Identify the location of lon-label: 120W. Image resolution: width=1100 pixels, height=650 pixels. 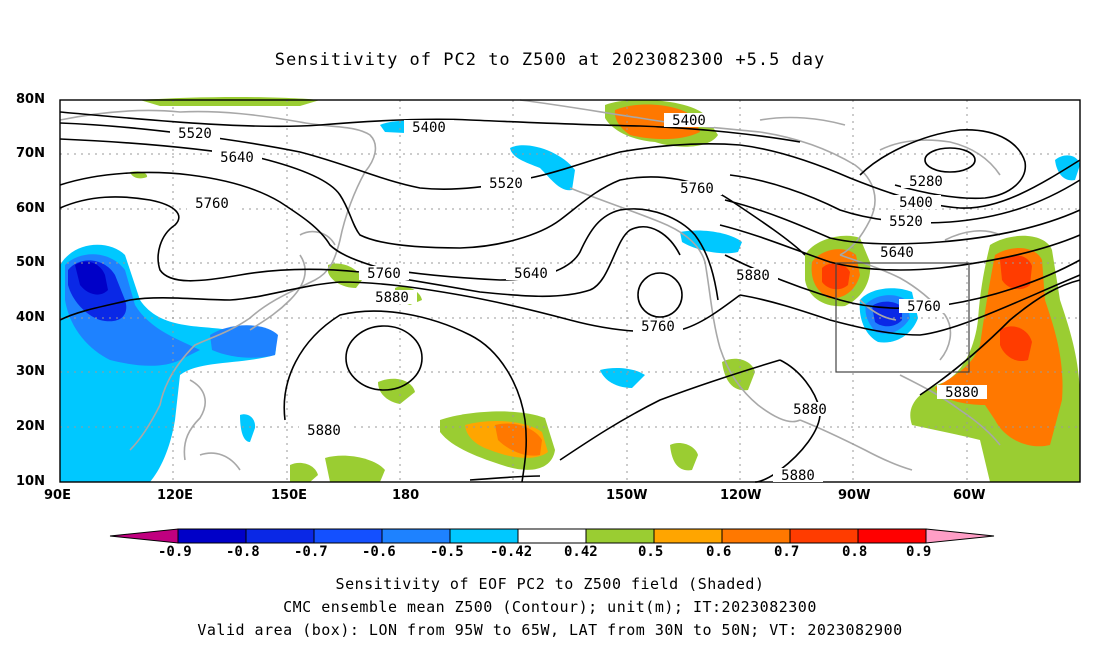
(741, 495).